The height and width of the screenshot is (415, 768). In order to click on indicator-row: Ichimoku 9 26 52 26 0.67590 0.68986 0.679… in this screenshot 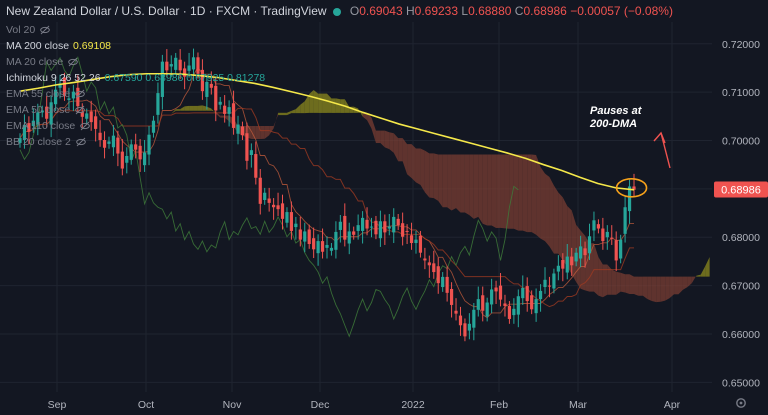, I will do `click(135, 78)`.